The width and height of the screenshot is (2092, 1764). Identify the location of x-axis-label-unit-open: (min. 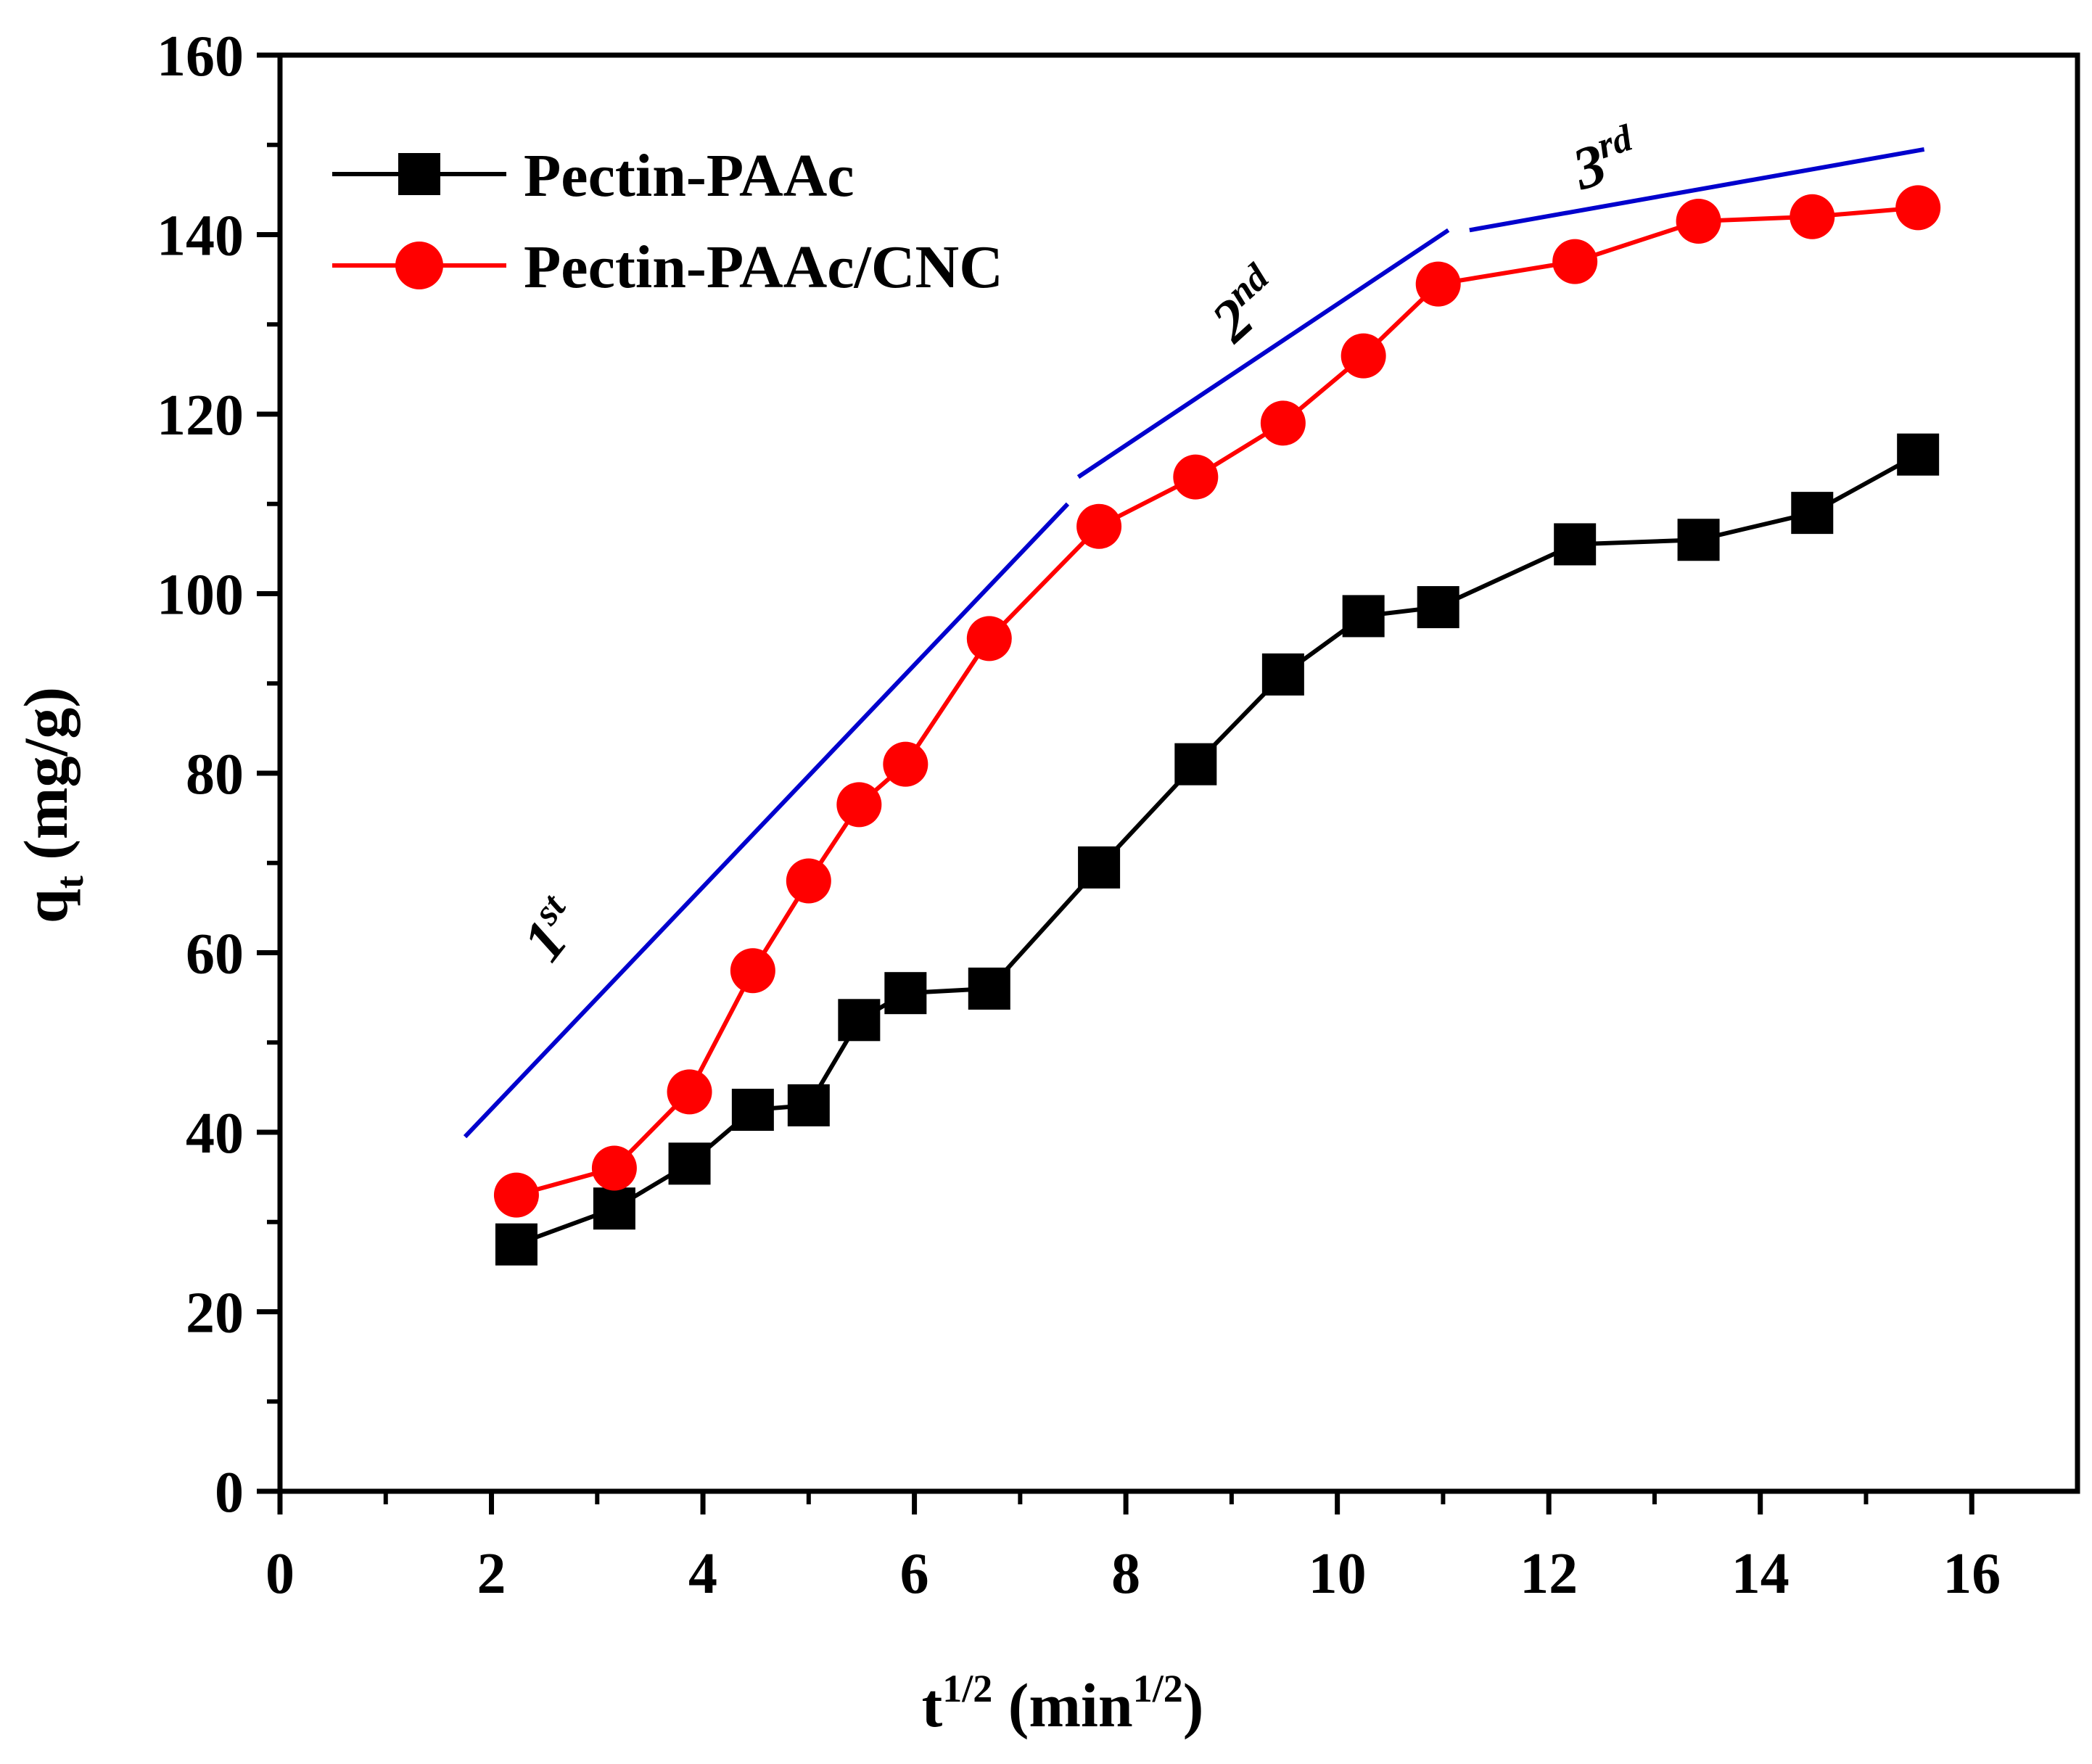
(1062, 1705).